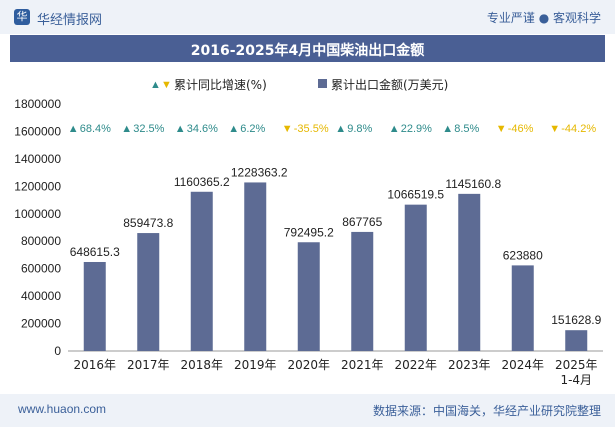 The width and height of the screenshot is (615, 427). What do you see at coordinates (148, 365) in the screenshot?
I see `x-tick-label: 2017年` at bounding box center [148, 365].